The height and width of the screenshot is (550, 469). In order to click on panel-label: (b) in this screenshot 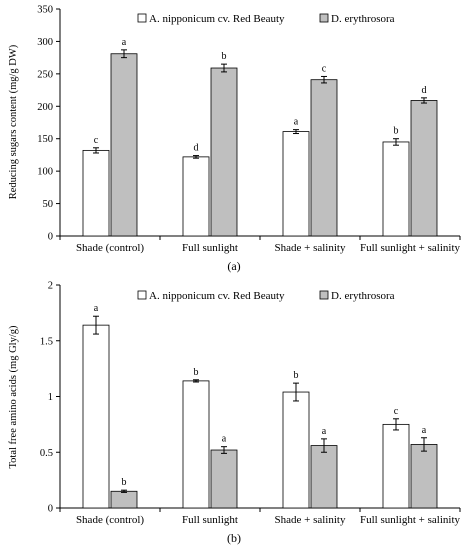, I will do `click(234, 538)`.